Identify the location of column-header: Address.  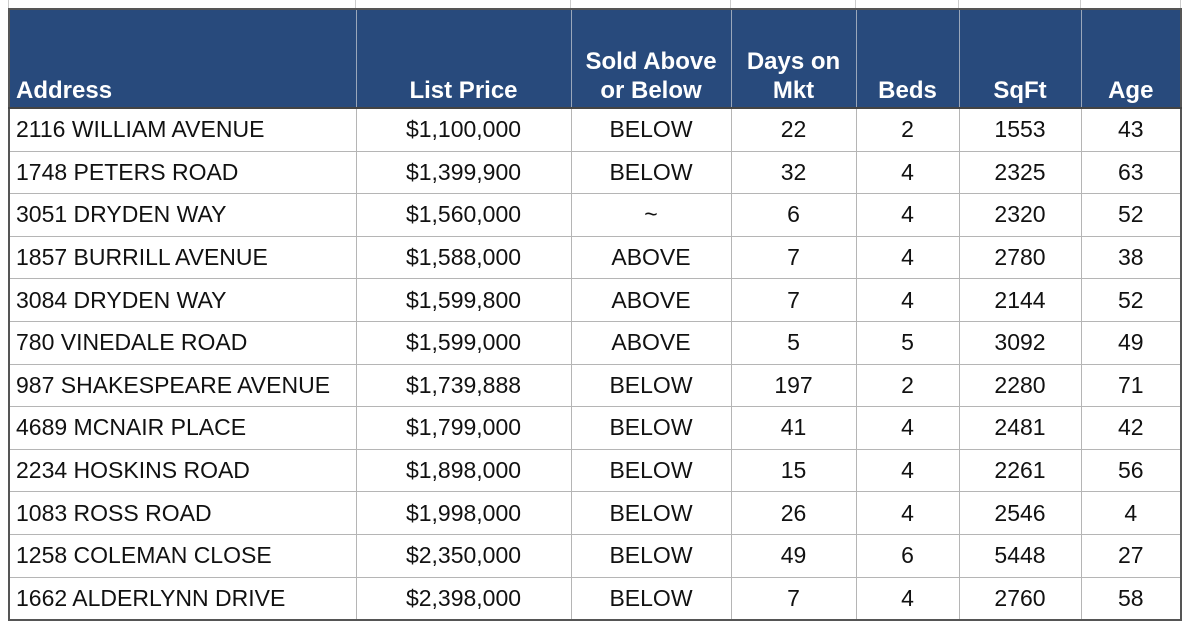
(182, 58).